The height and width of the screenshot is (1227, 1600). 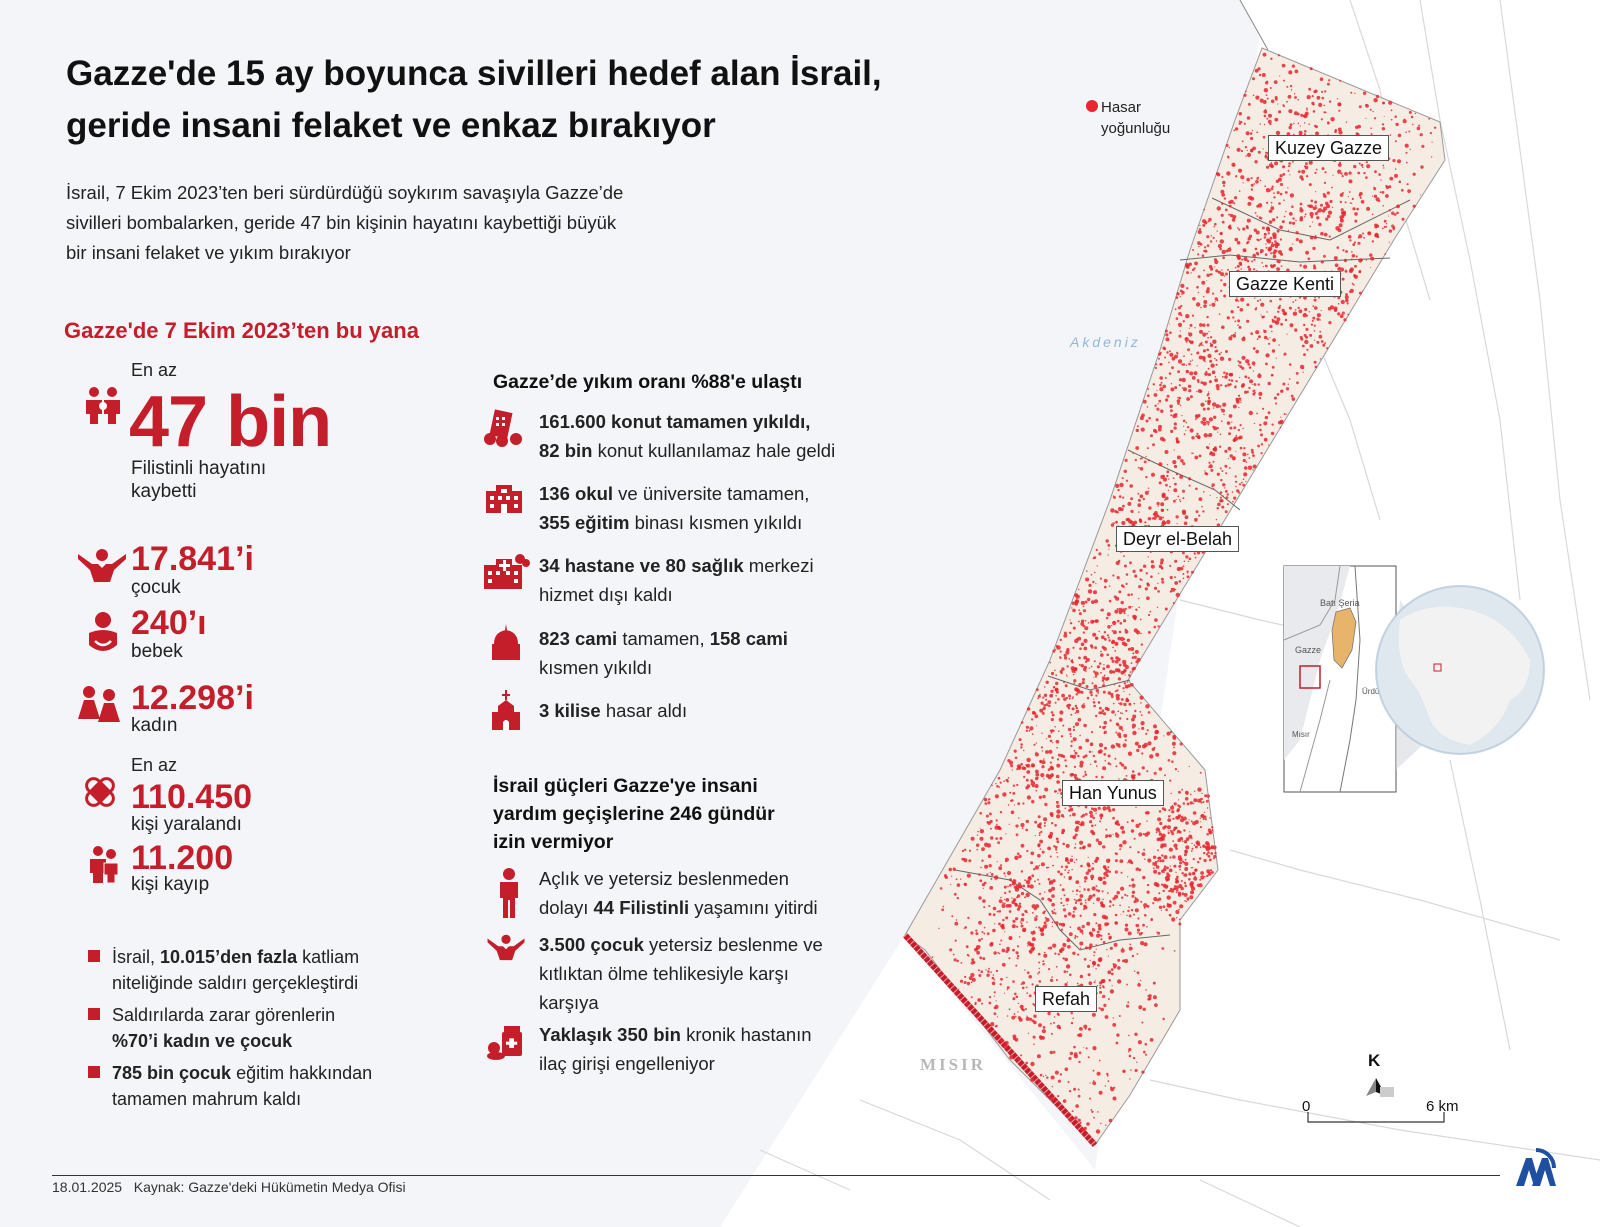 What do you see at coordinates (625, 786) in the screenshot?
I see `aid-title-line: İsrail güçleri Gazze'ye insani` at bounding box center [625, 786].